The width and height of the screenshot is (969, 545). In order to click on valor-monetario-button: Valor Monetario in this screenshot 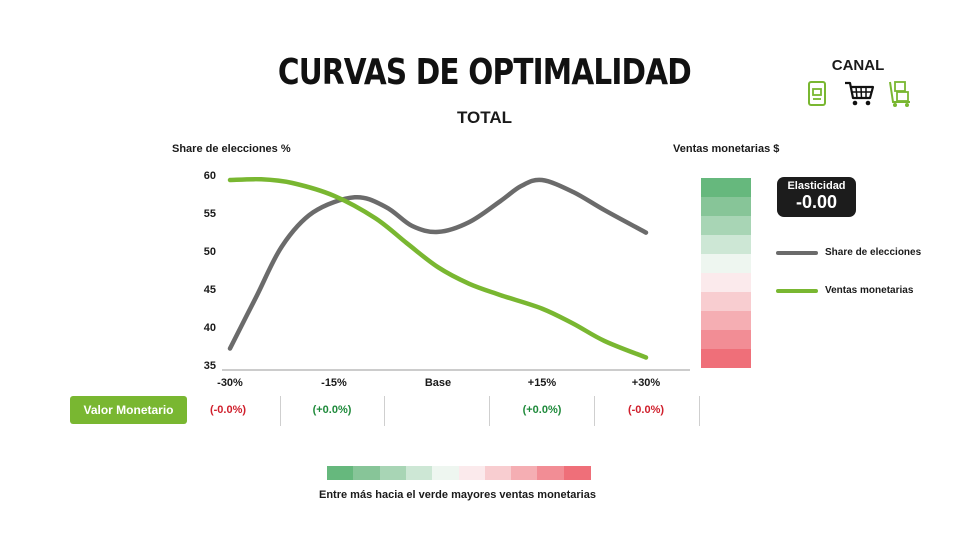, I will do `click(128, 410)`.